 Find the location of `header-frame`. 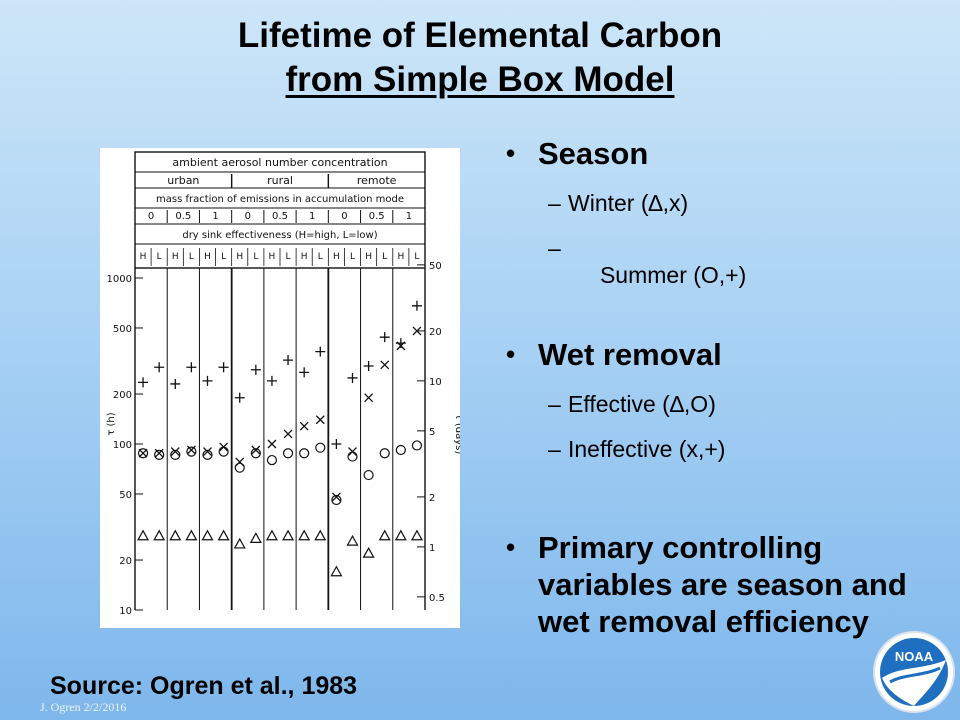

header-frame is located at coordinates (280, 210).